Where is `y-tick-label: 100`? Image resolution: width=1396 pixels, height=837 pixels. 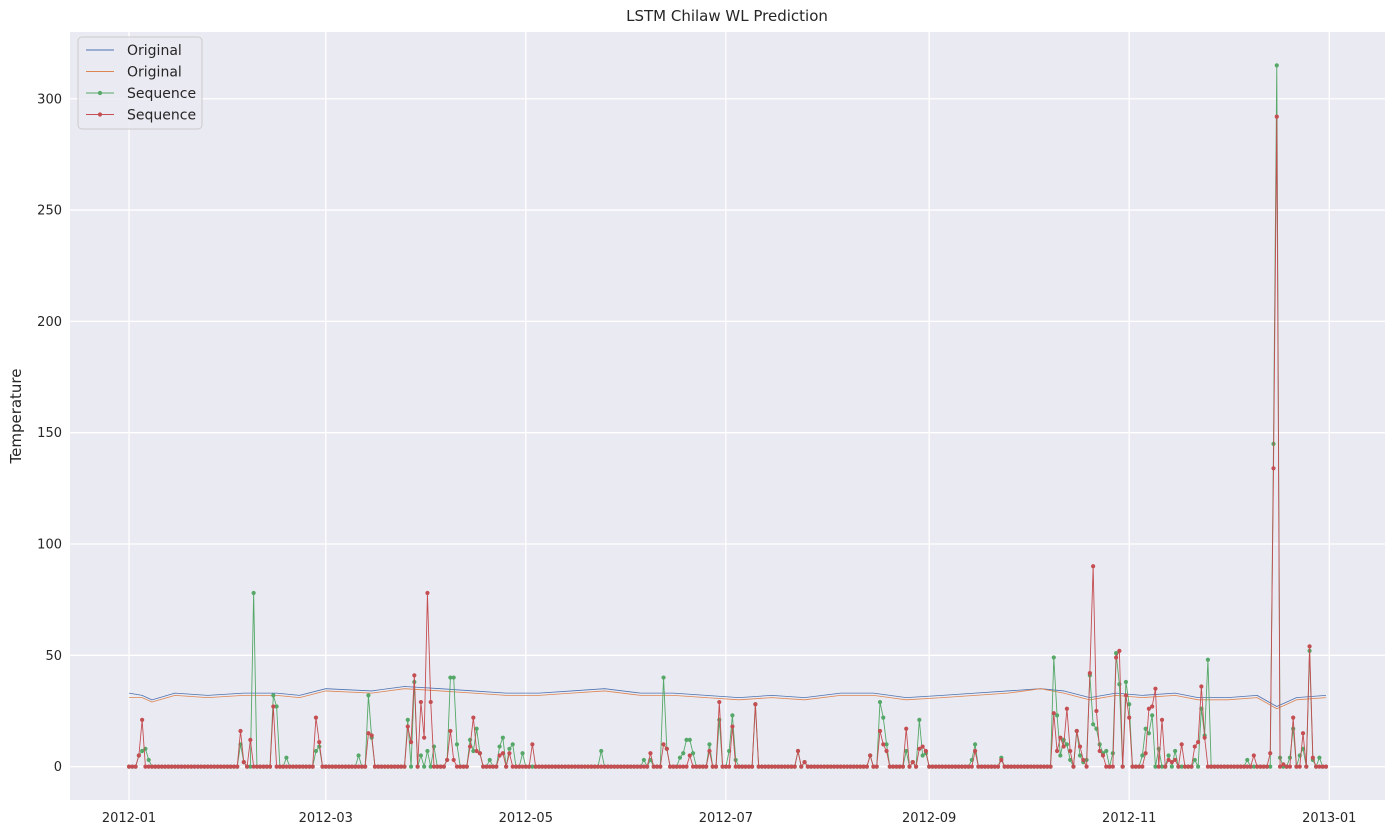 y-tick-label: 100 is located at coordinates (49, 545).